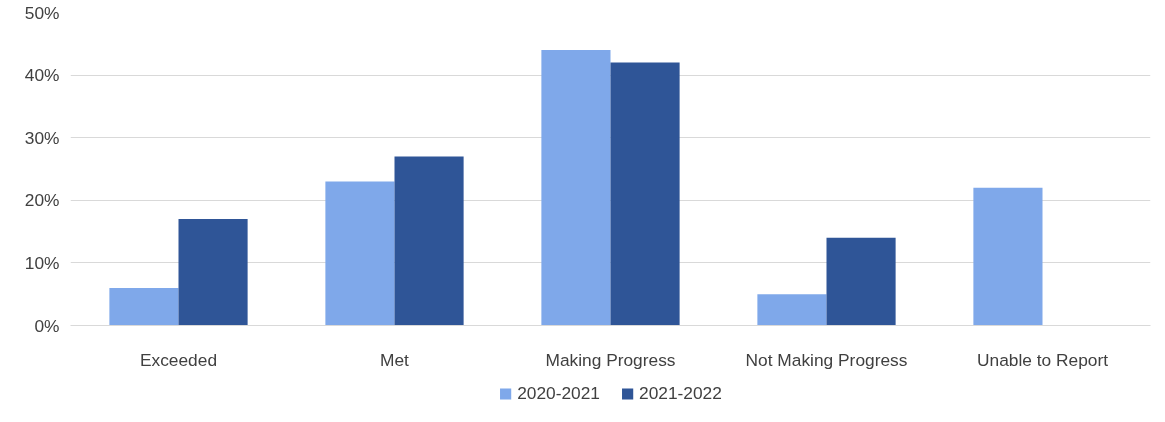 This screenshot has height=422, width=1165. Describe the element at coordinates (42, 200) in the screenshot. I see `y-tick-label: 20%` at that location.